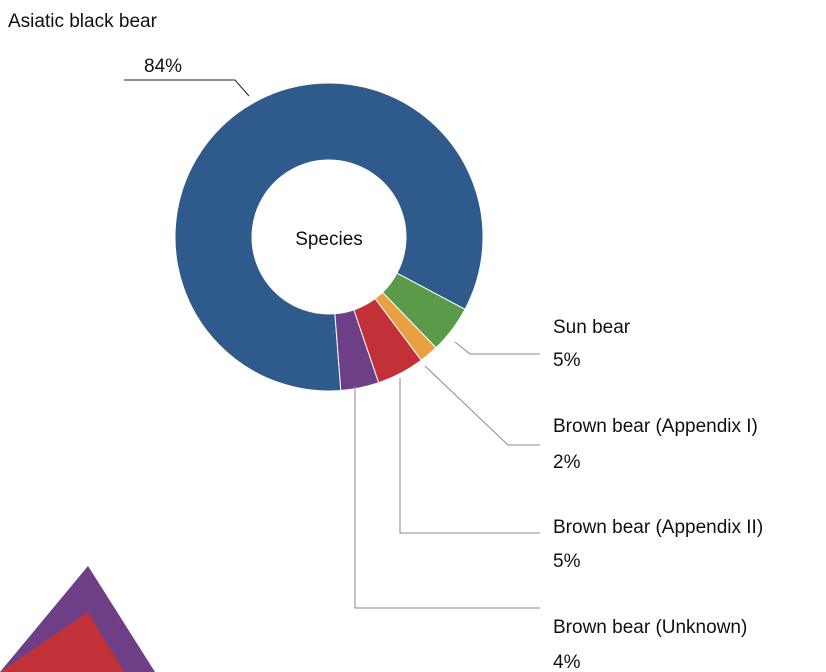 The width and height of the screenshot is (826, 672). I want to click on leader-line-sun-bear, so click(497, 348).